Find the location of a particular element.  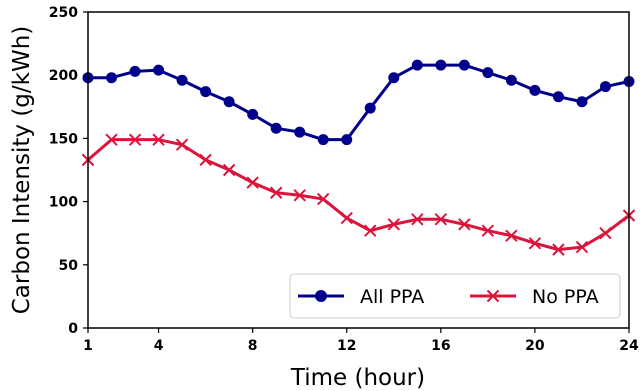

x-tick-label: 8 is located at coordinates (253, 346).